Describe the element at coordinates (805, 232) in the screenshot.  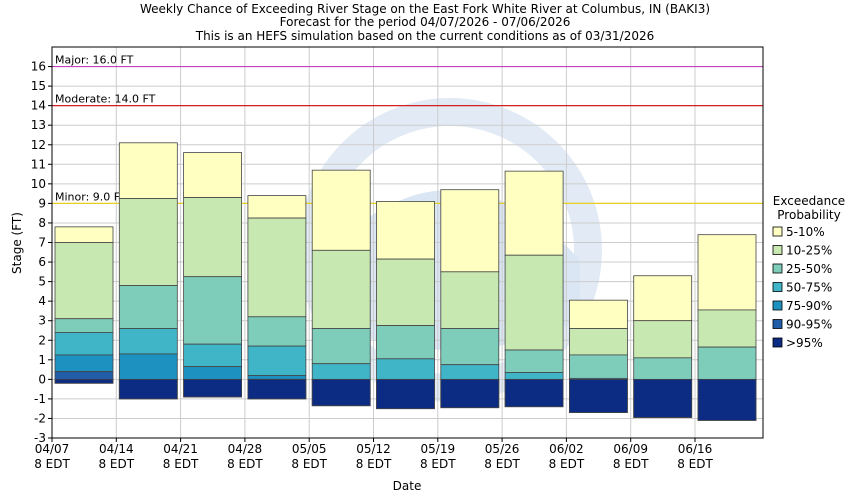
I see `legend-label: 5-10%` at that location.